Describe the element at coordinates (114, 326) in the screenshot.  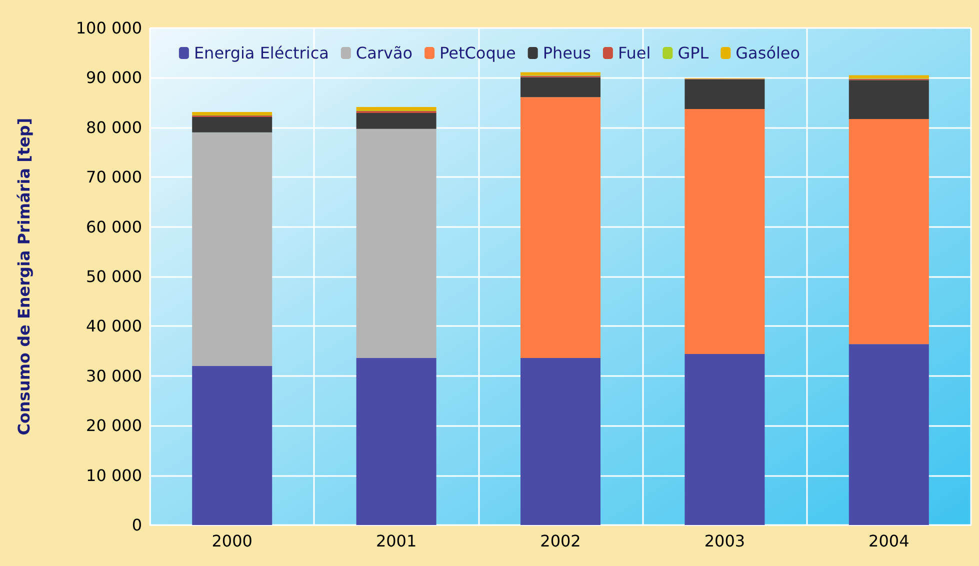
I see `y-tick-label: 40 000` at that location.